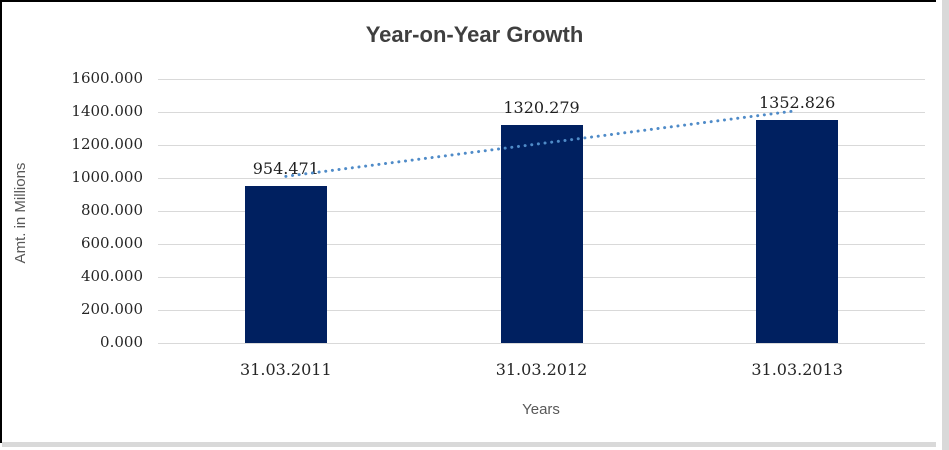 The width and height of the screenshot is (949, 450). Describe the element at coordinates (797, 102) in the screenshot. I see `data-label: 1352.826` at that location.